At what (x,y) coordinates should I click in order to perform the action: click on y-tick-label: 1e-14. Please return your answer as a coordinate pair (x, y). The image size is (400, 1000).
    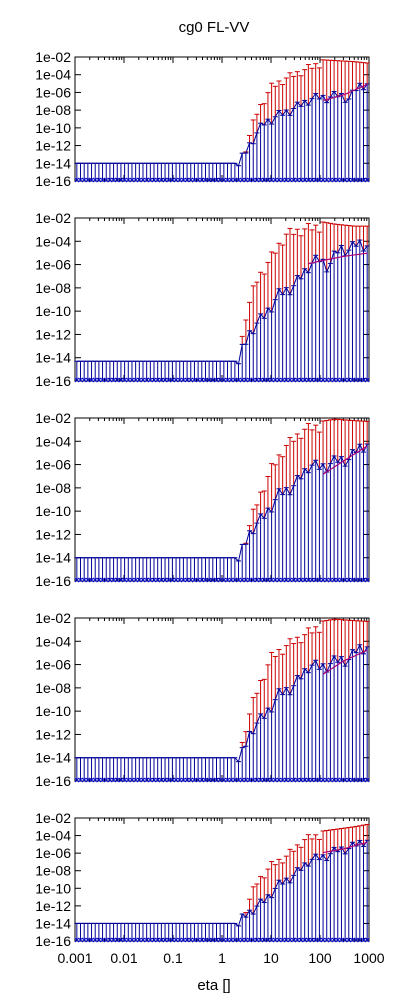
    Looking at the image, I should click on (53, 923).